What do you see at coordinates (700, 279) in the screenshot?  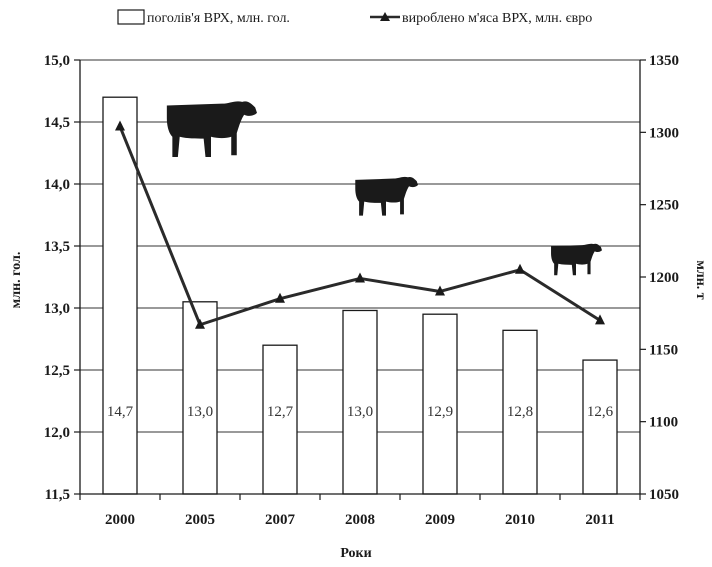 I see `y-right-axis-title: млн. т` at bounding box center [700, 279].